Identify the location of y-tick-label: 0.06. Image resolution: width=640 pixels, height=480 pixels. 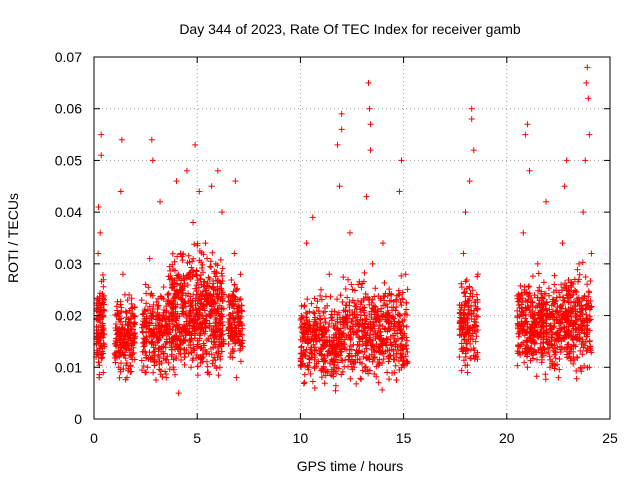
(68, 109).